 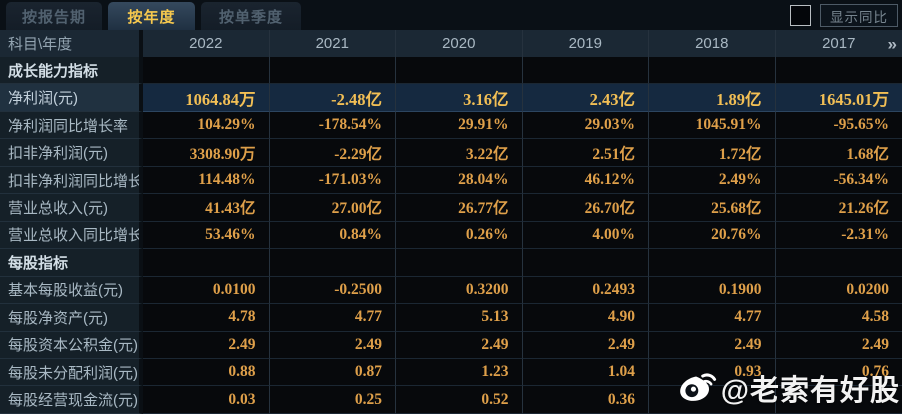 What do you see at coordinates (838, 318) in the screenshot?
I see `cell-value: 4.58` at bounding box center [838, 318].